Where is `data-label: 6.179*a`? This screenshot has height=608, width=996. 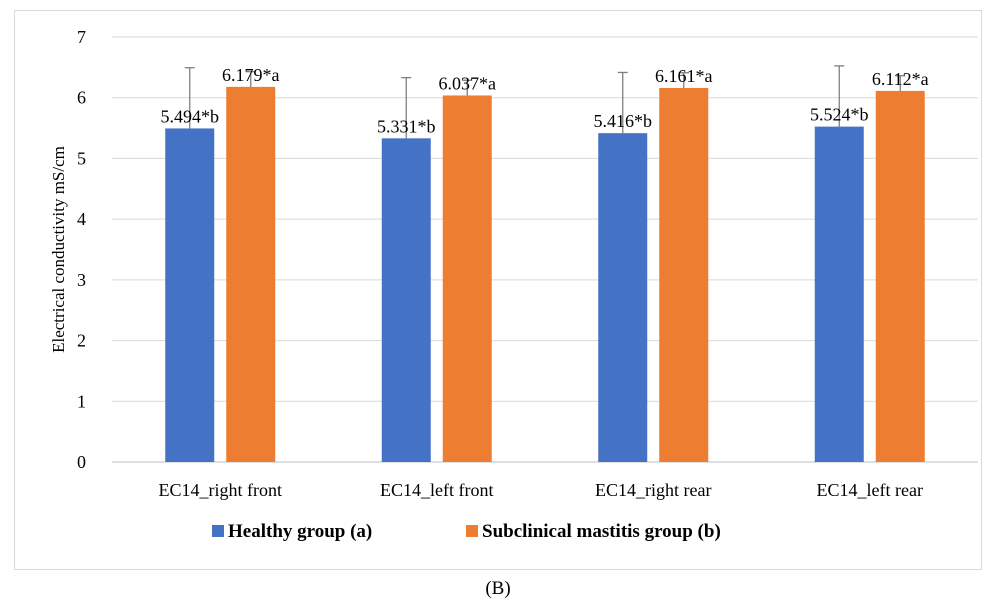
data-label: 6.179*a is located at coordinates (251, 75).